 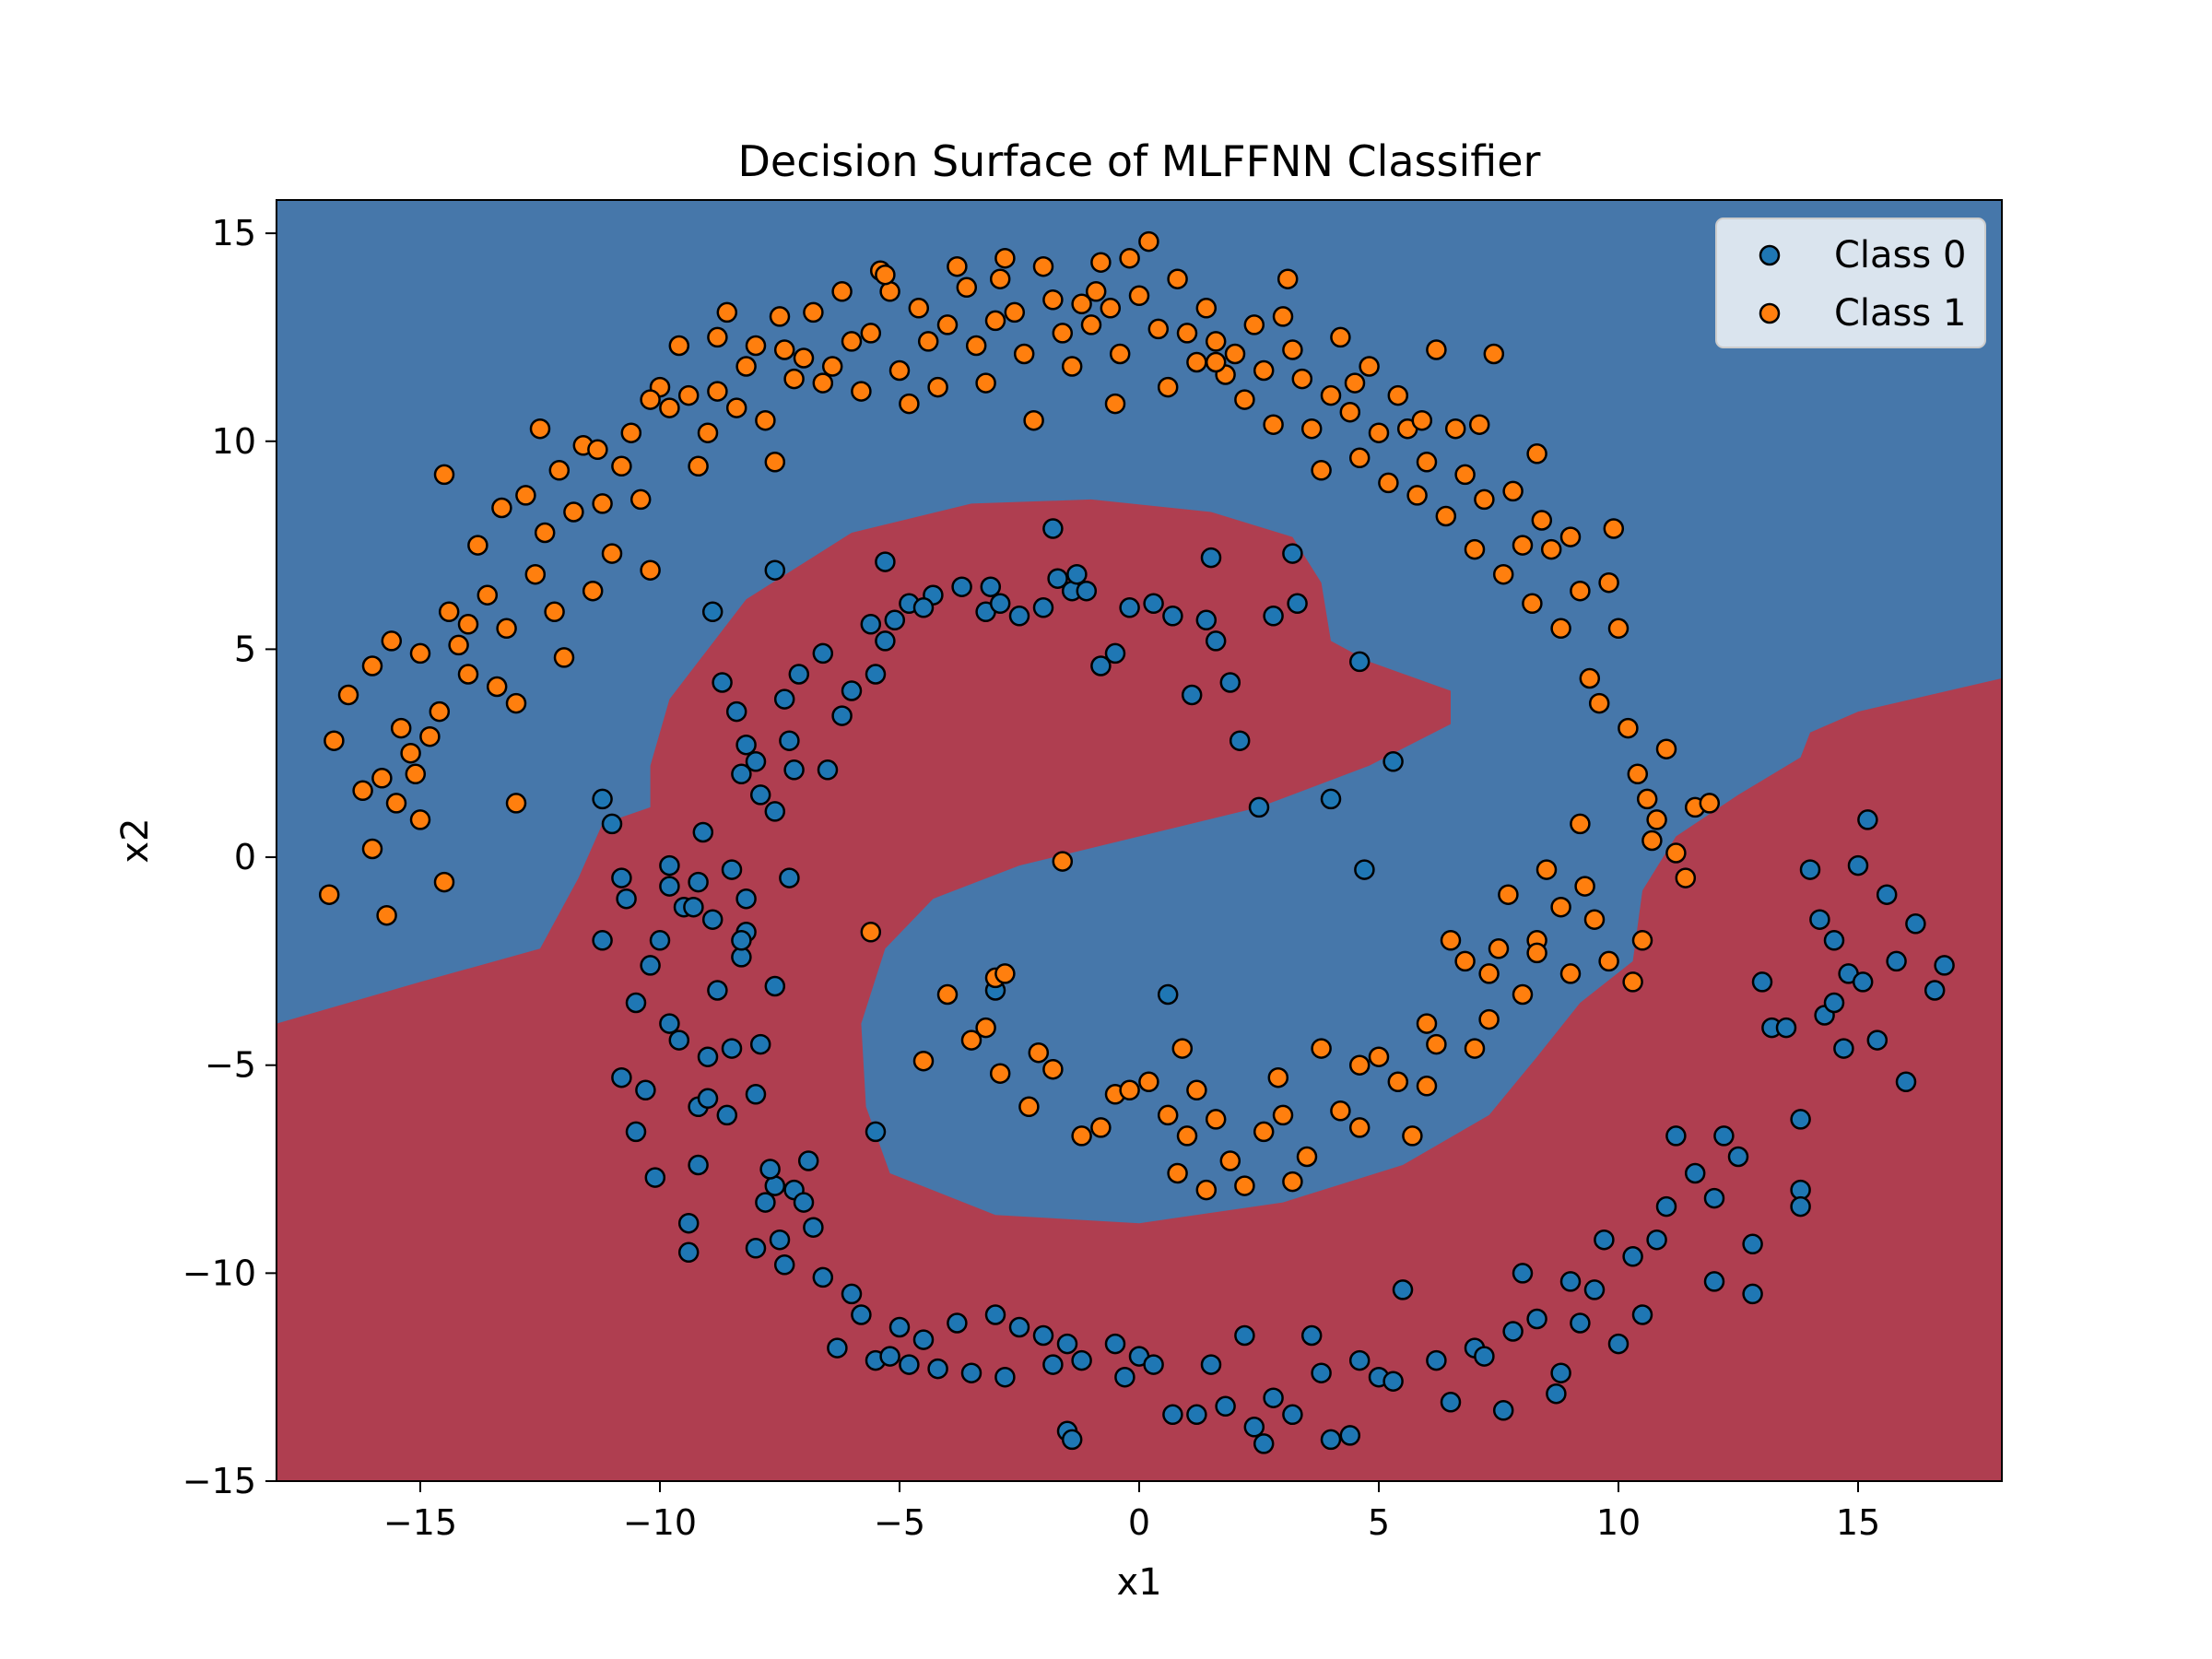 I want to click on x-tick-label: −5, so click(x=899, y=1522).